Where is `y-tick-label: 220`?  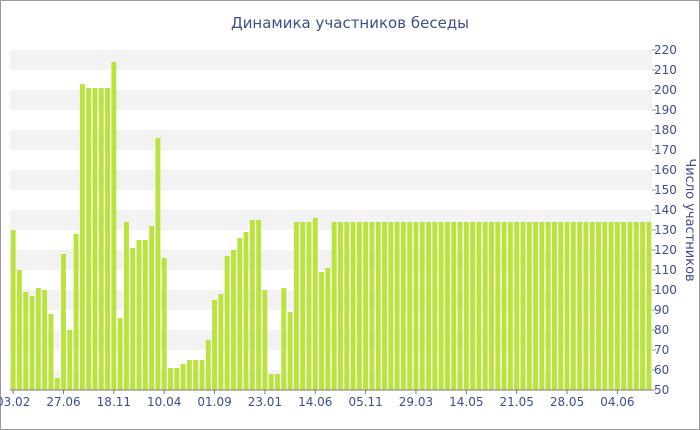 y-tick-label: 220 is located at coordinates (665, 50).